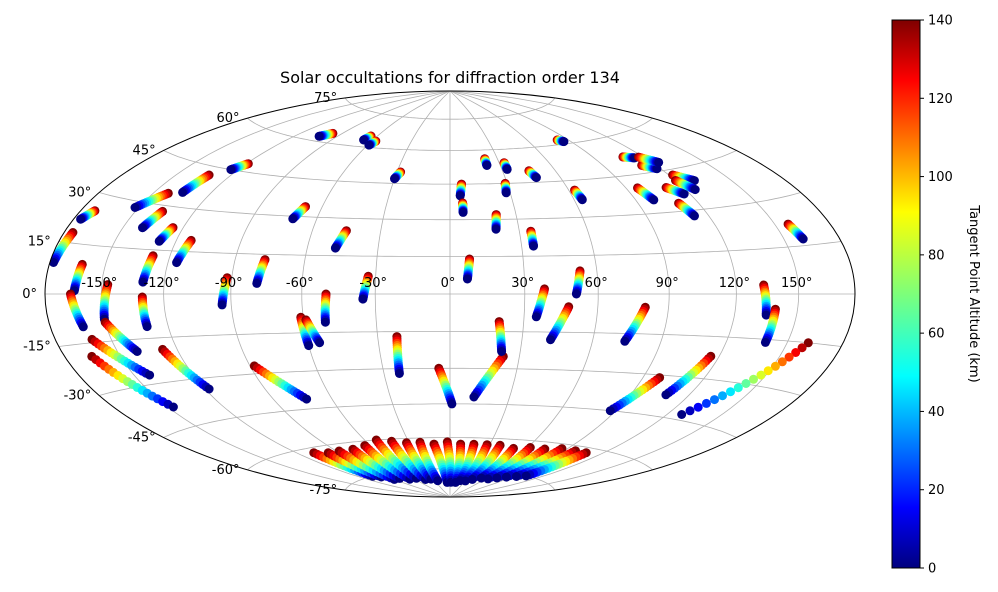 The width and height of the screenshot is (998, 592). What do you see at coordinates (162, 283) in the screenshot?
I see `longitude-tick-label: -120°` at bounding box center [162, 283].